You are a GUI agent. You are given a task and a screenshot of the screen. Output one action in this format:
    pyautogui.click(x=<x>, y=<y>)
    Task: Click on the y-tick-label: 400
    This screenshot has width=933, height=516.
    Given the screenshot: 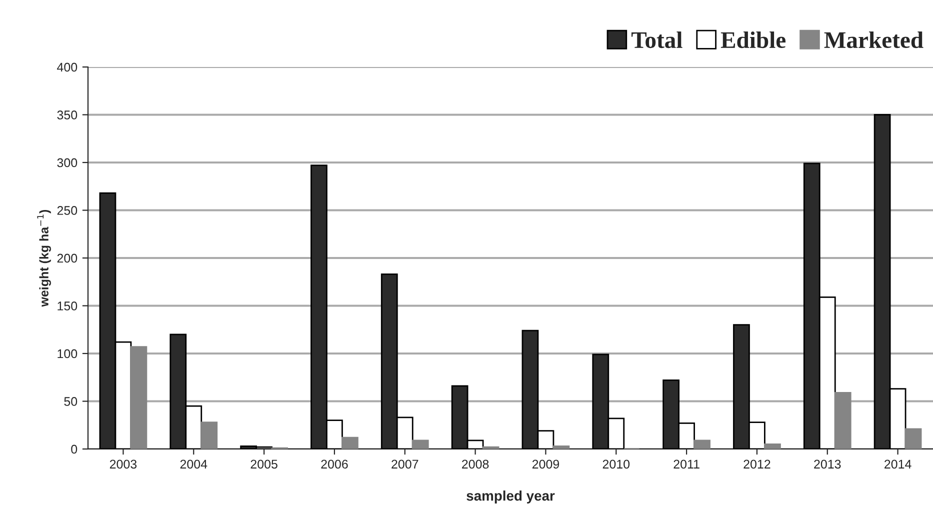 What is the action you would take?
    pyautogui.click(x=67, y=67)
    